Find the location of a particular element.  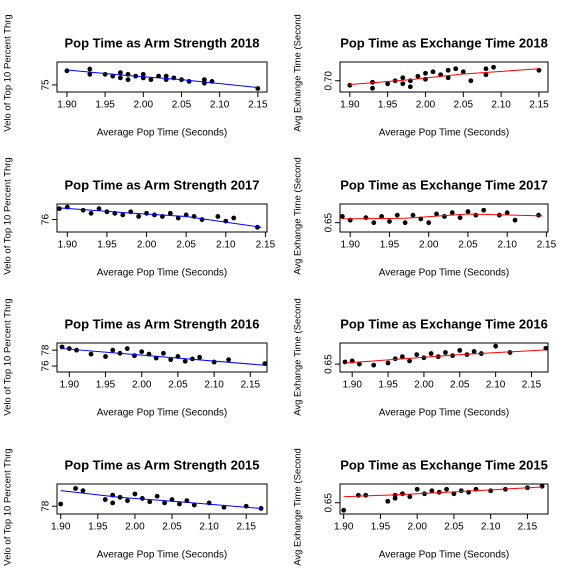

chart-title: Pop Time as Exchange Time 2017 is located at coordinates (444, 184).